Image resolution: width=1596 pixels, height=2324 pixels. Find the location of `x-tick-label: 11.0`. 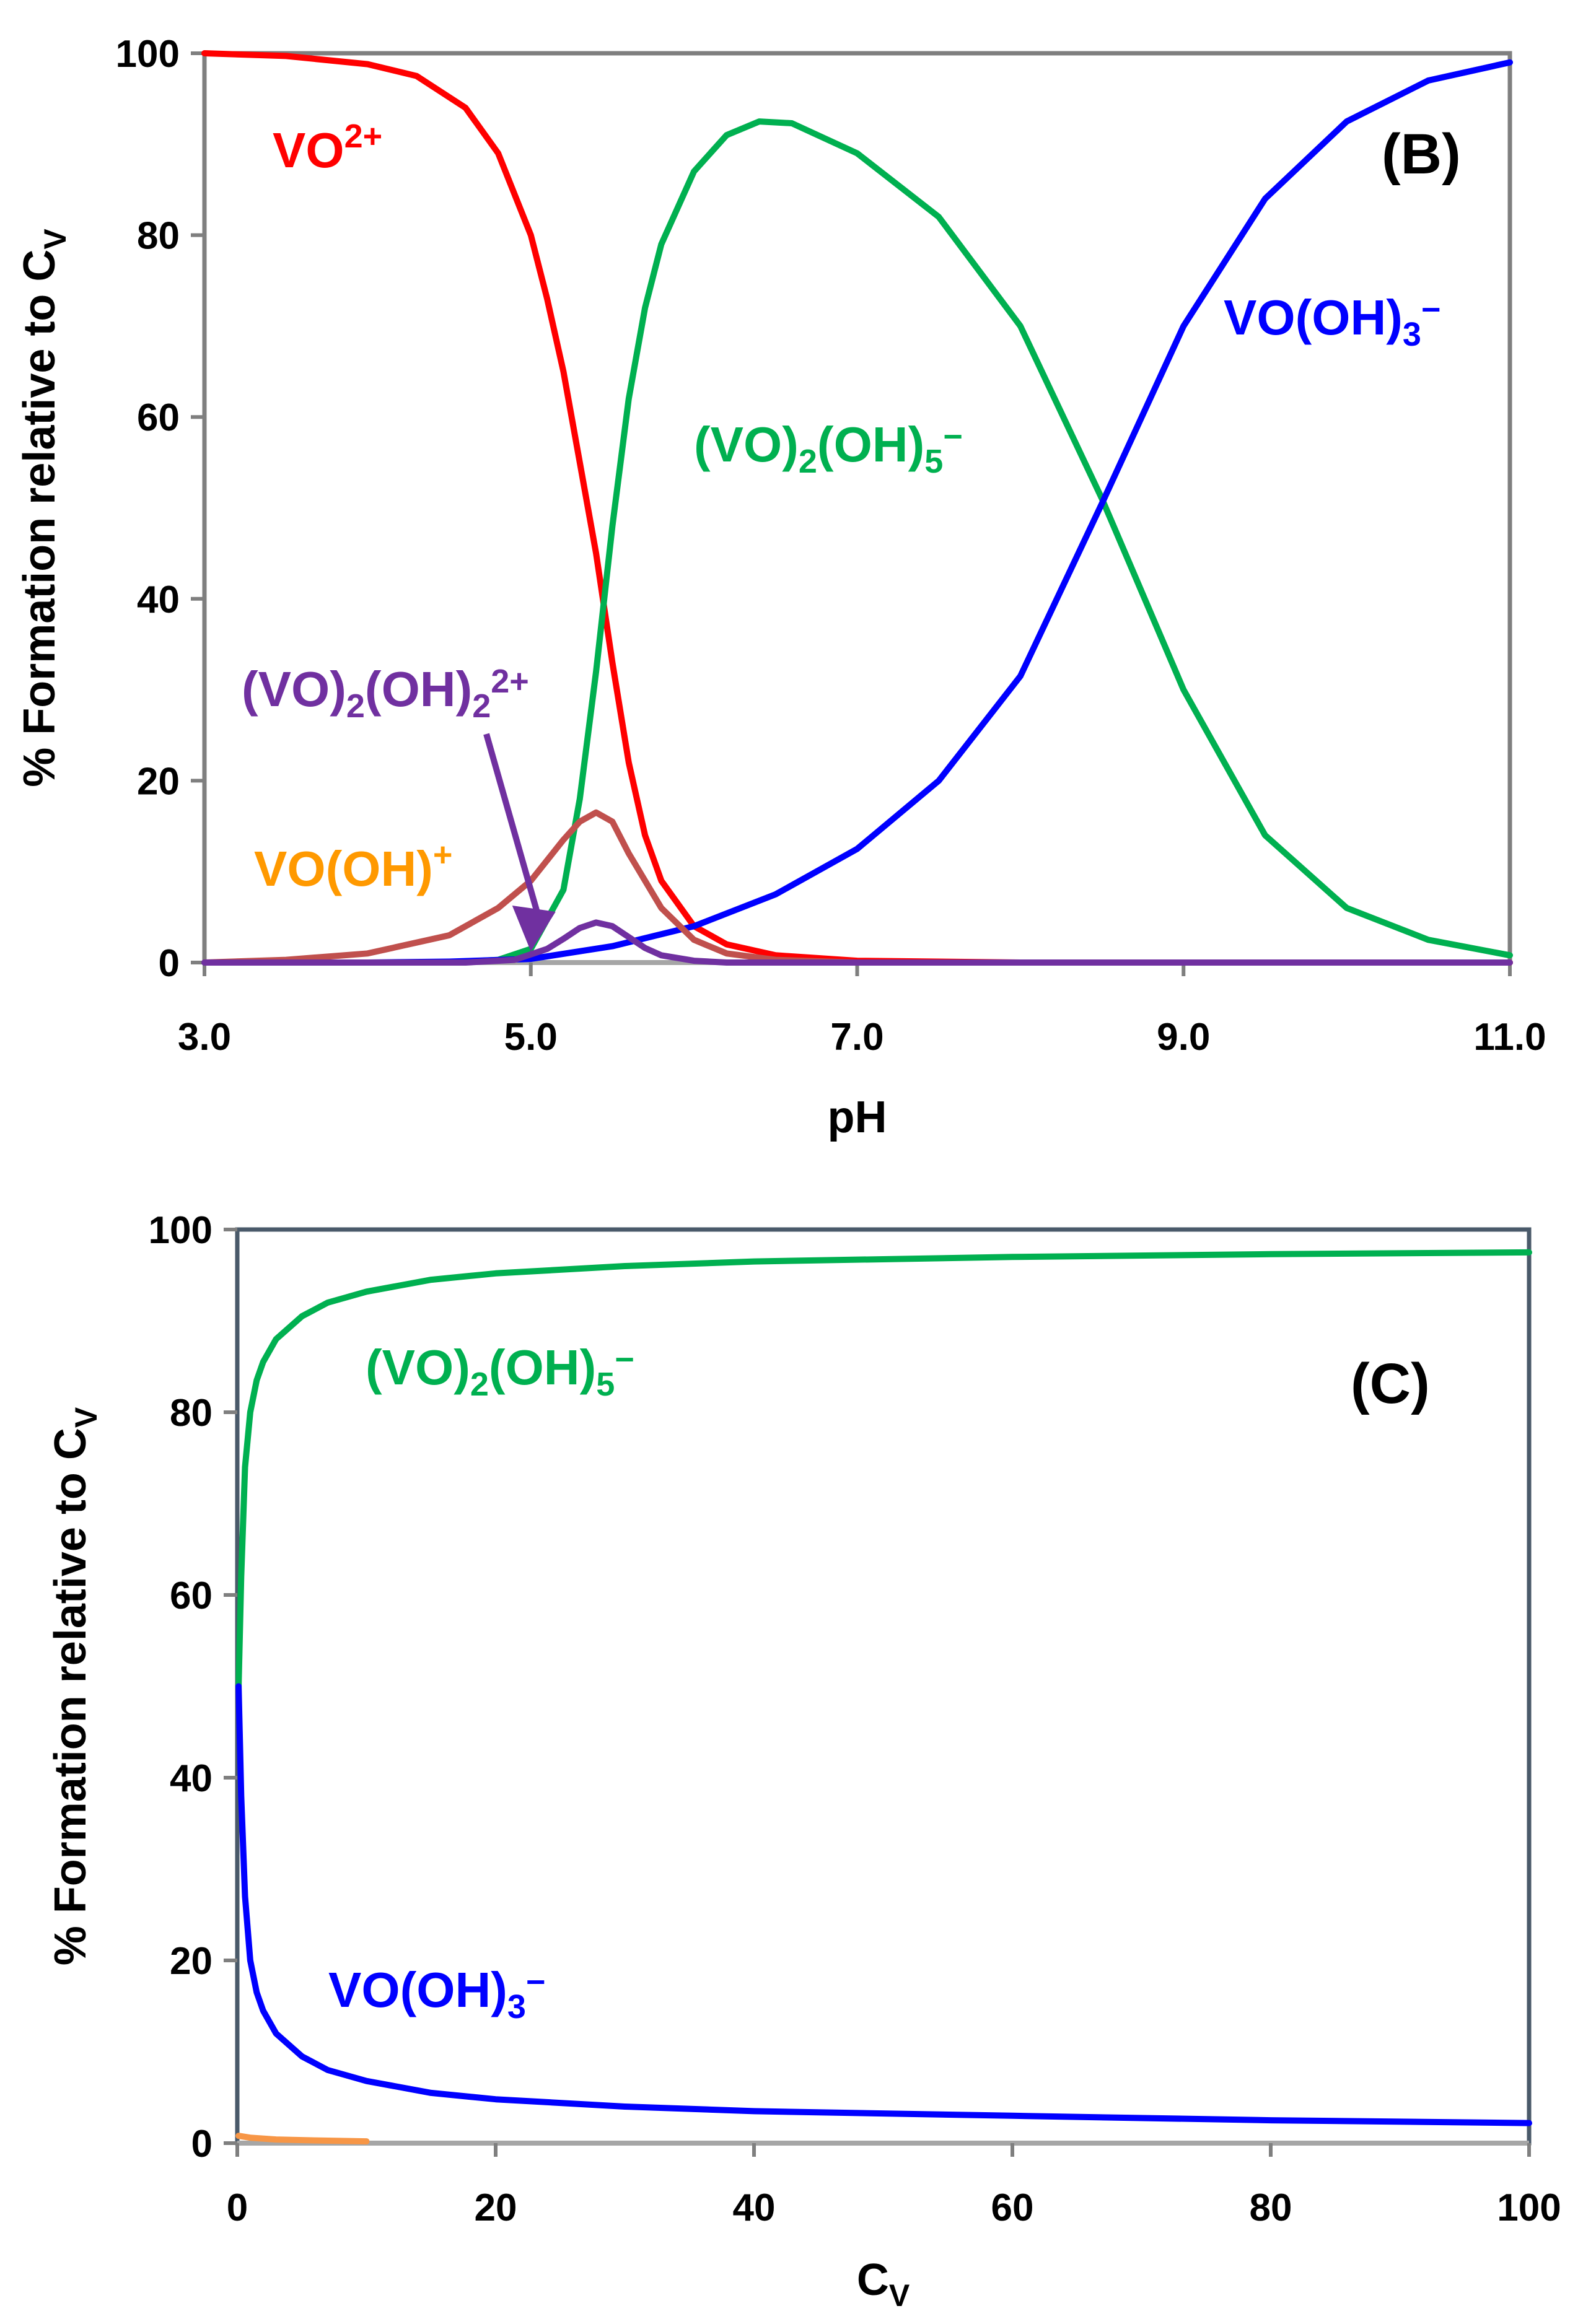

x-tick-label: 11.0 is located at coordinates (1509, 1037).